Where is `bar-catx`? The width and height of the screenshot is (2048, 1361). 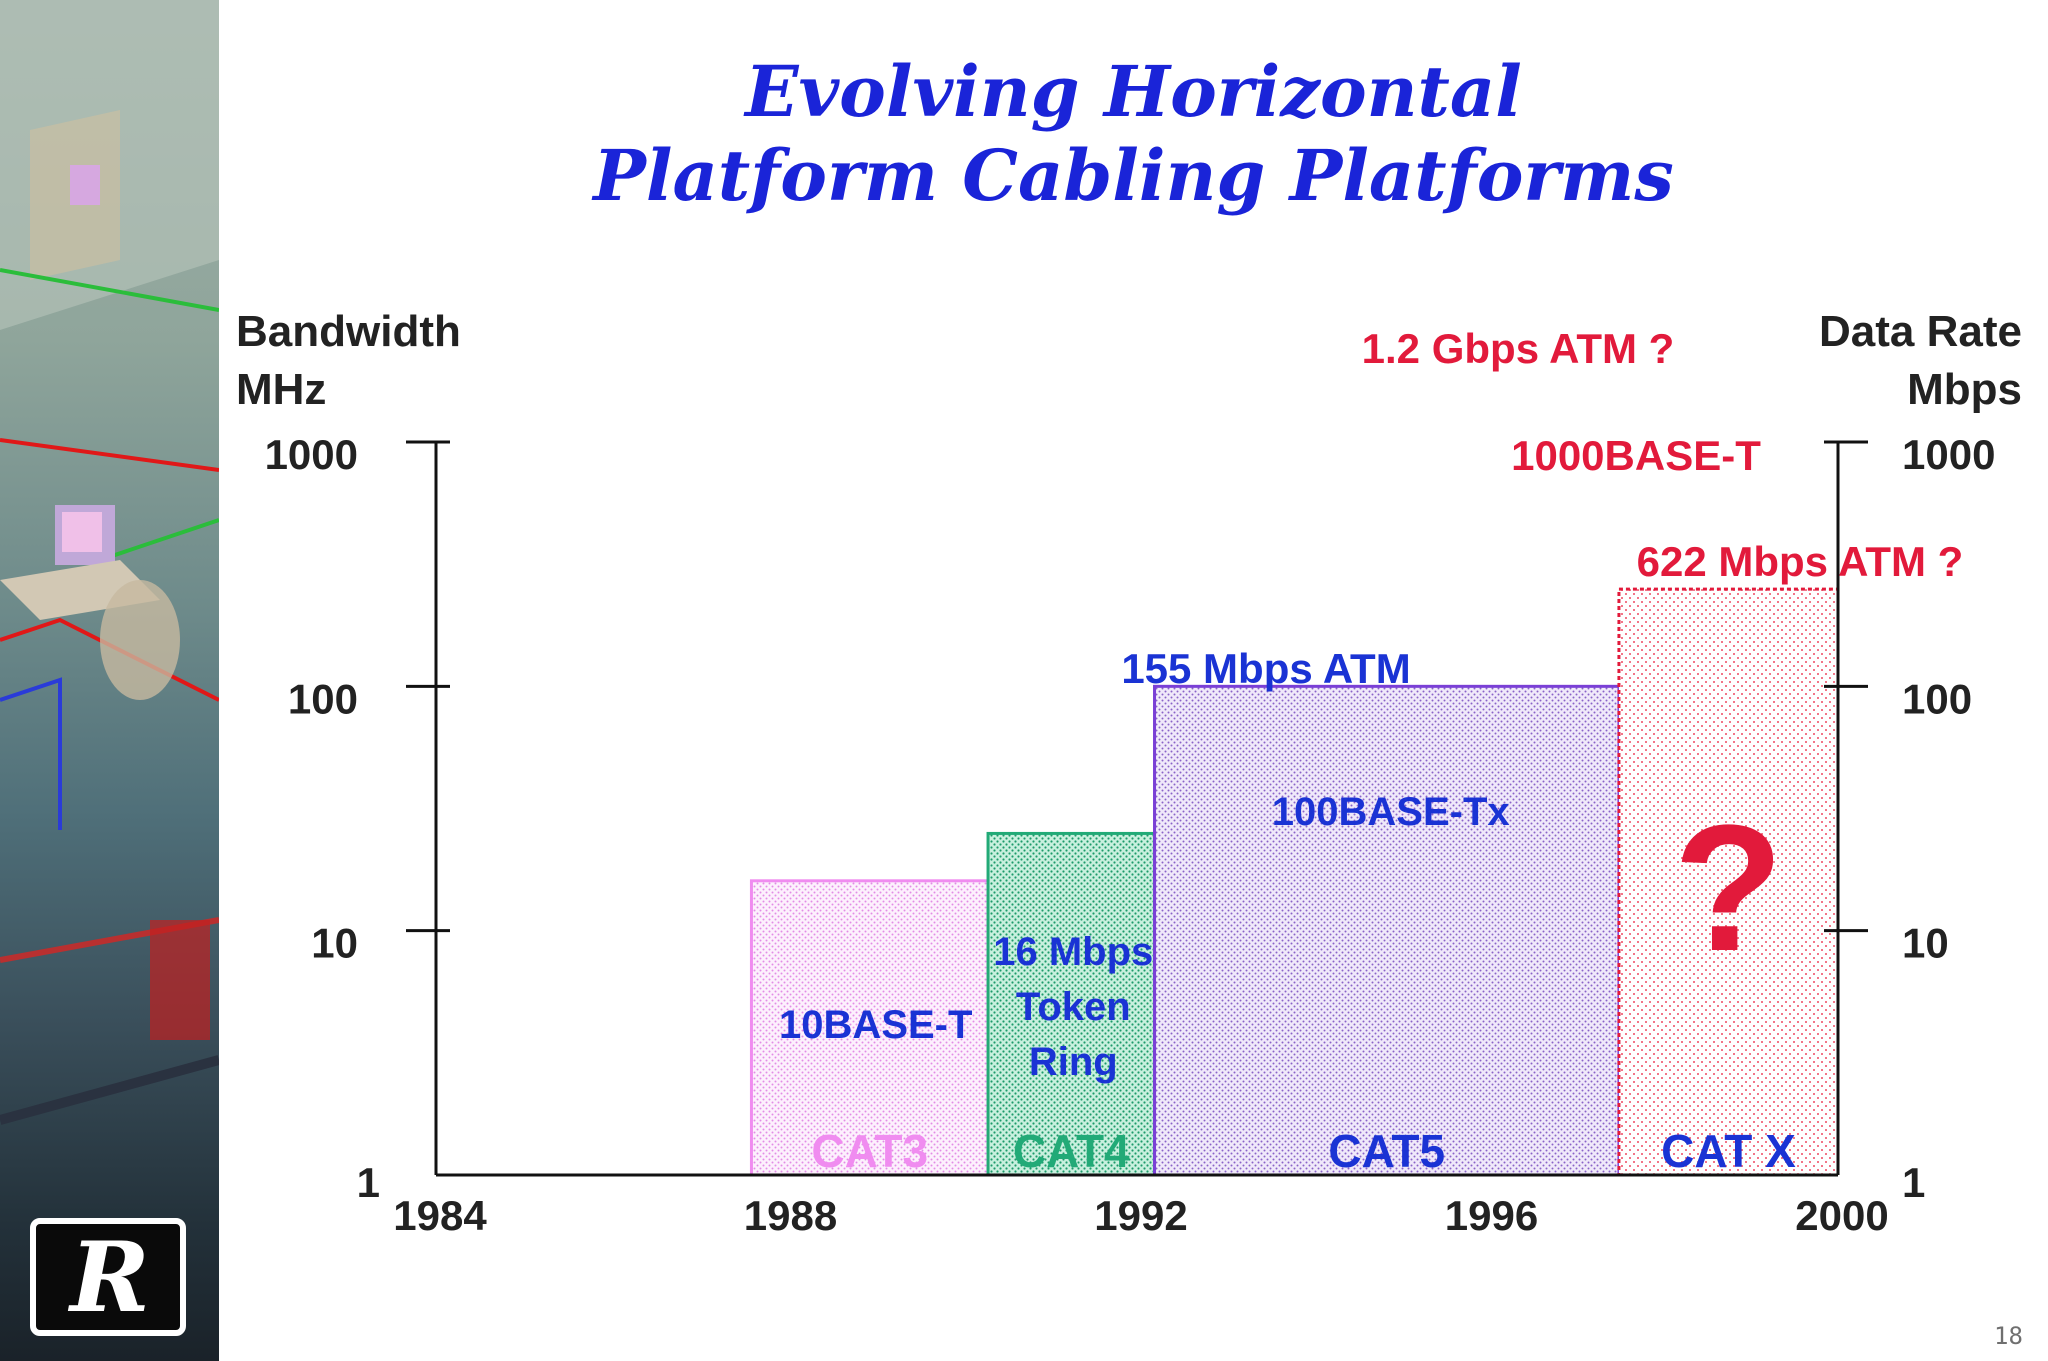
bar-catx is located at coordinates (1728, 882).